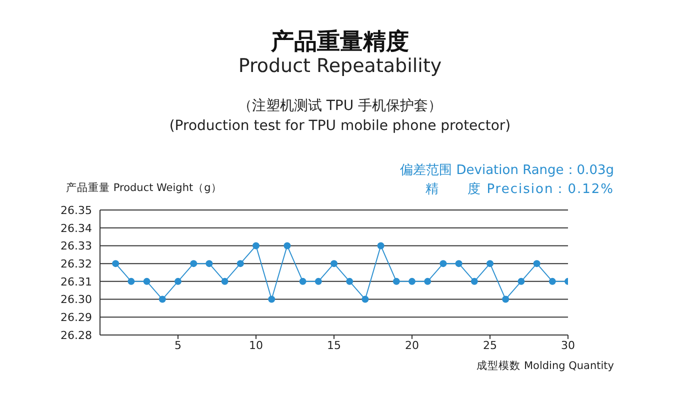 The width and height of the screenshot is (680, 400). I want to click on x-tick-label: 25, so click(490, 345).